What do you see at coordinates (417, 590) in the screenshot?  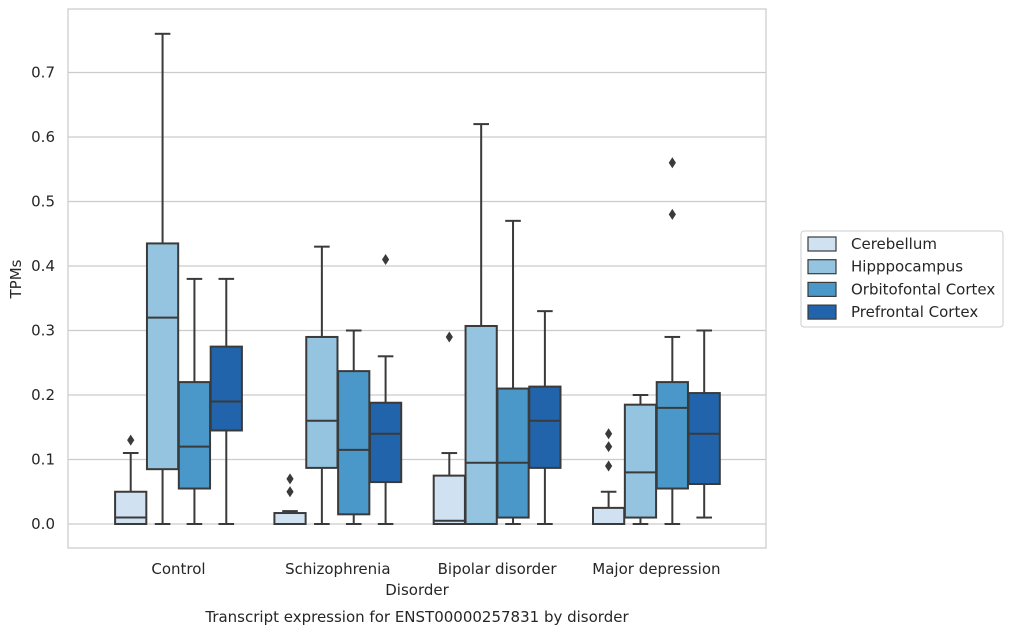 I see `x-axis-label: Disorder` at bounding box center [417, 590].